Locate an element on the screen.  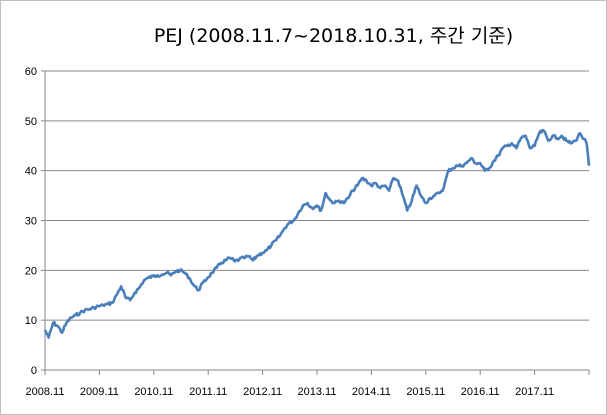
y-axis-ticks: 0 10 20 30 40 50 60 is located at coordinates (35, 221).